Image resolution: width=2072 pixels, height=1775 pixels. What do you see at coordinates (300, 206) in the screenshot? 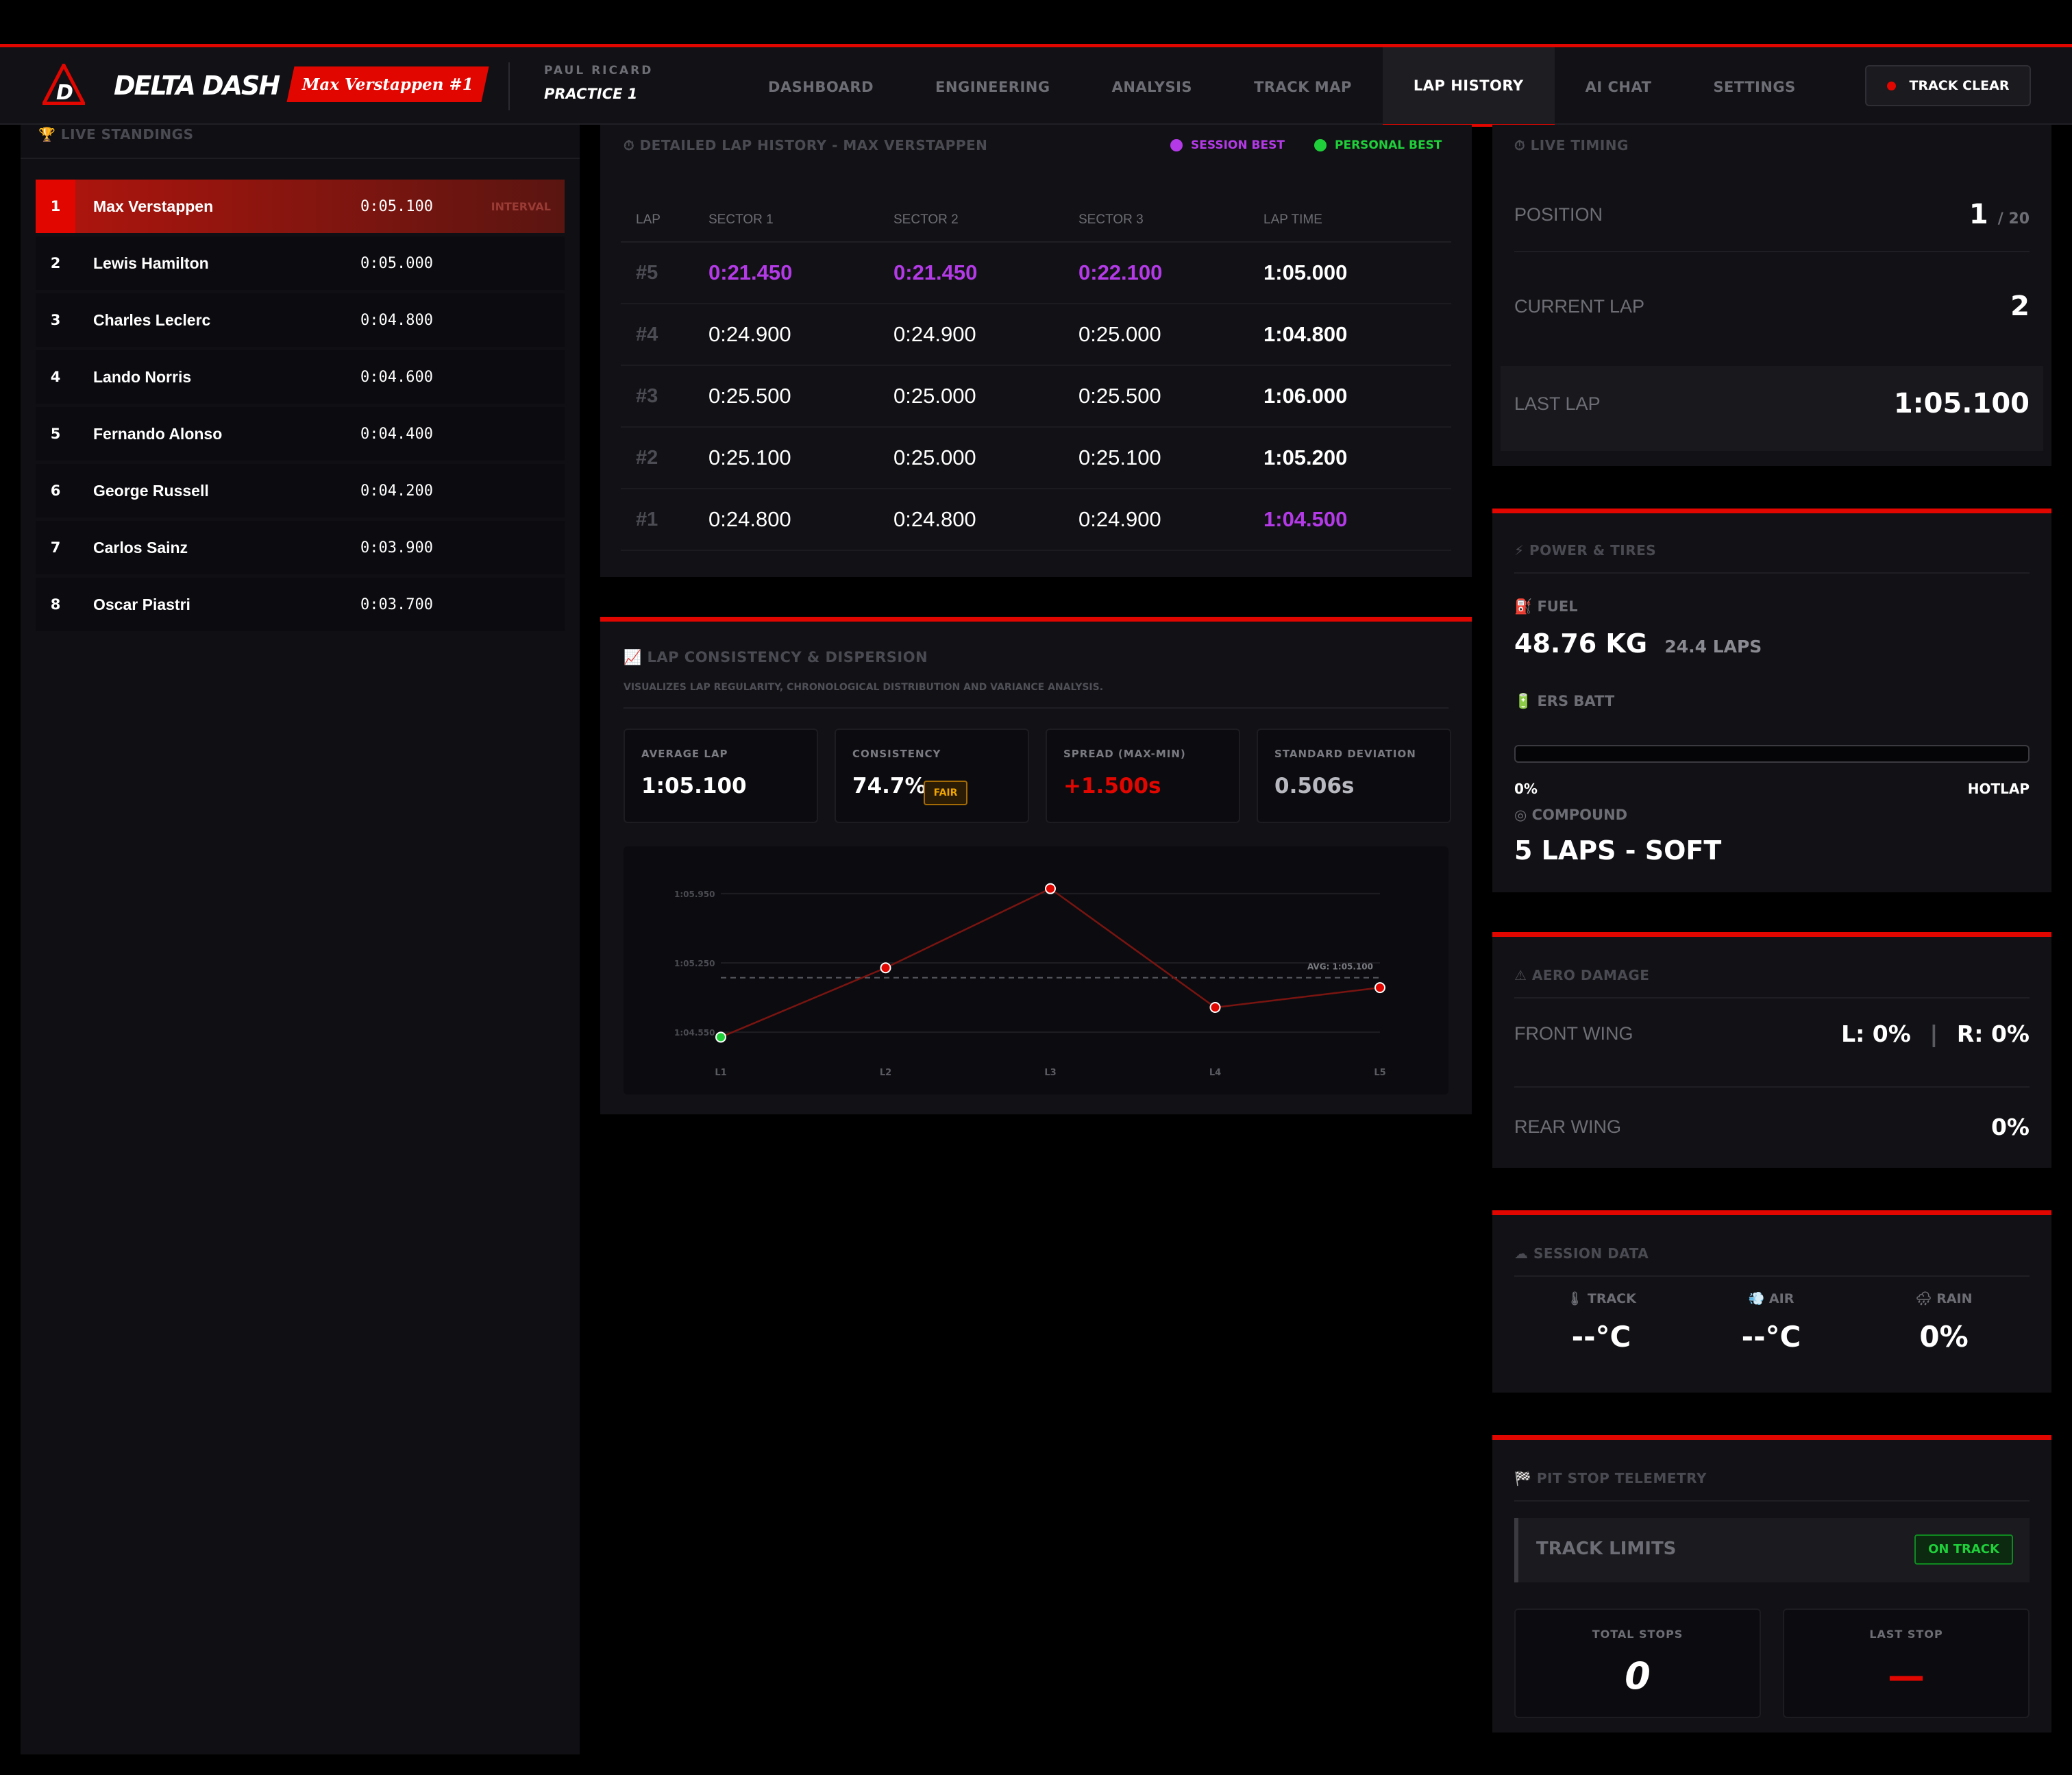
I see `standings-row: 1 Max Verstappen 0:05.100 INTERVAL` at bounding box center [300, 206].